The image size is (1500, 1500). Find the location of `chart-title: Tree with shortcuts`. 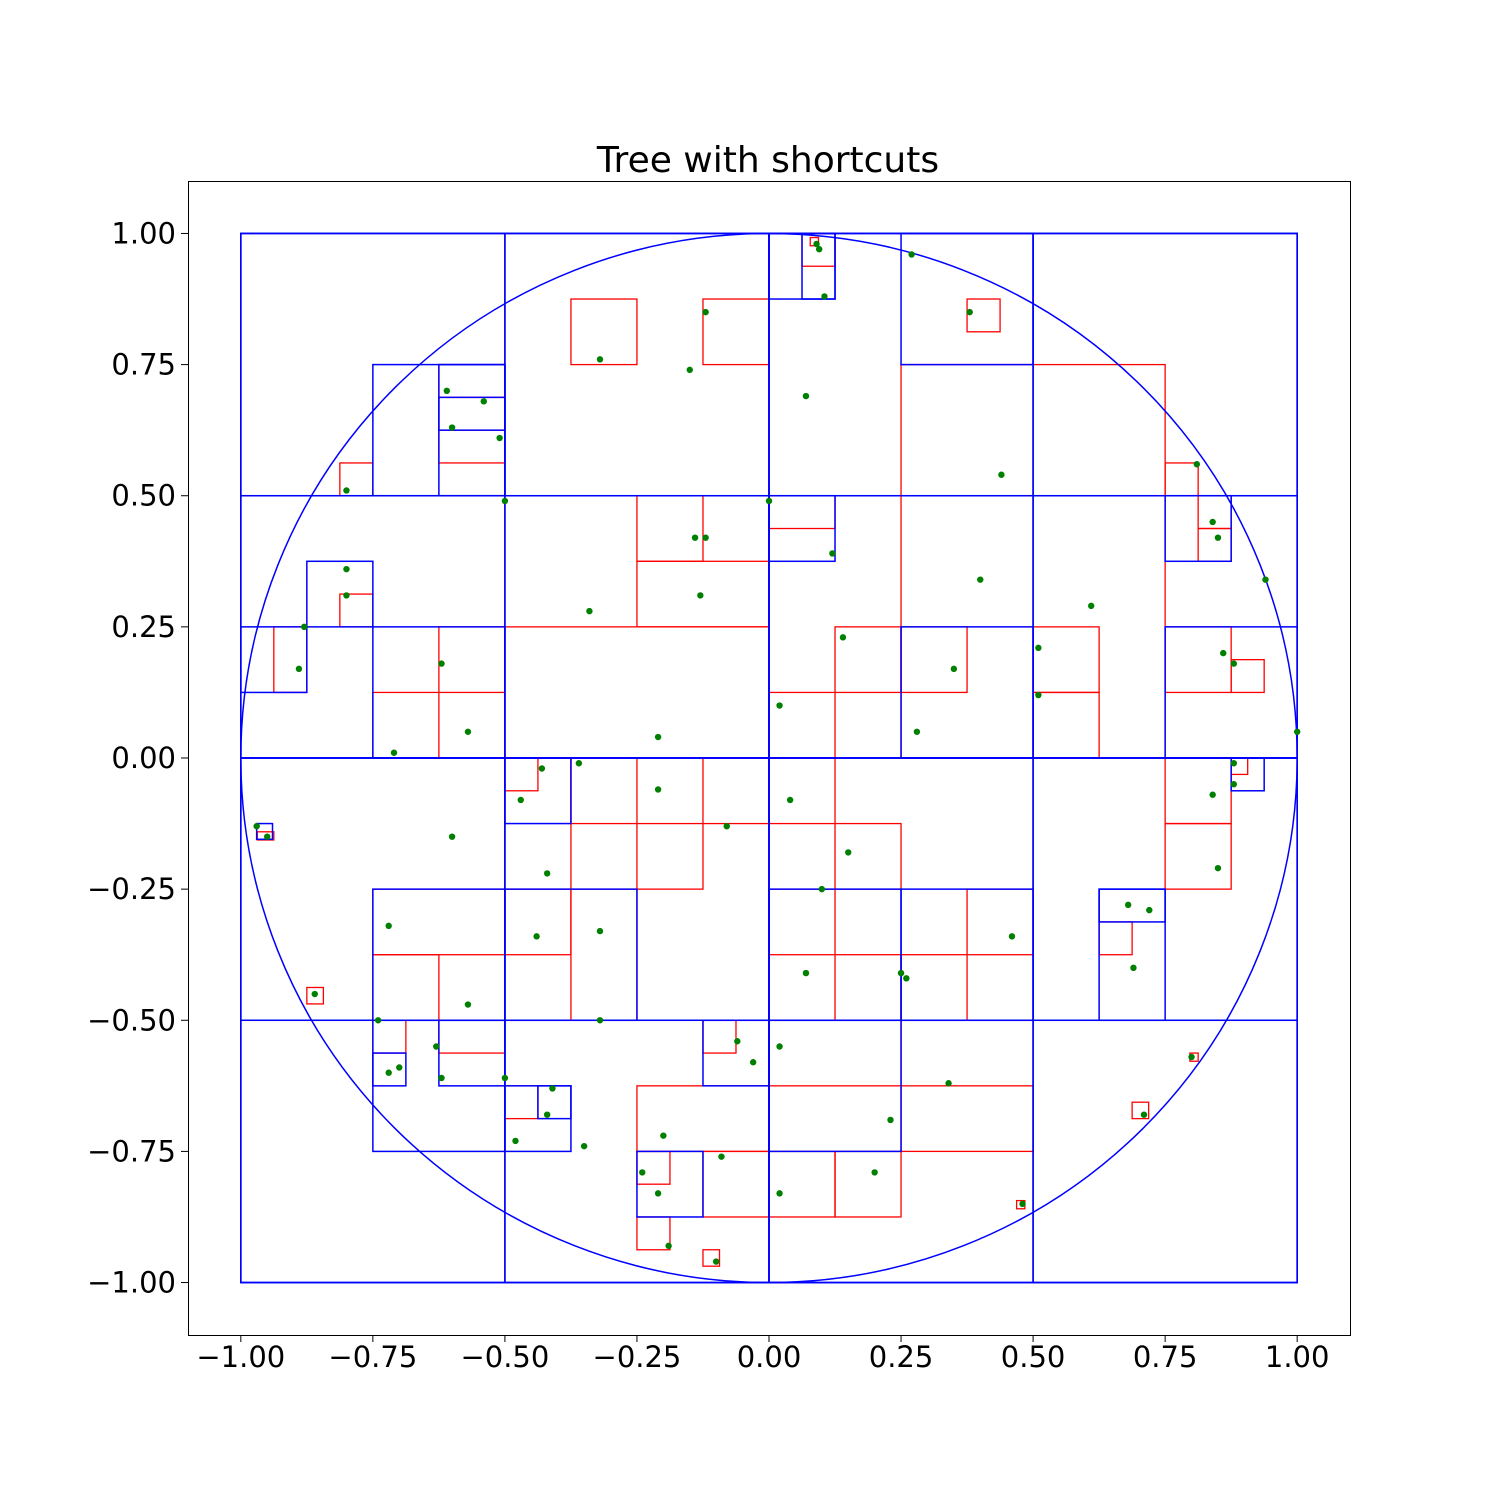

chart-title: Tree with shortcuts is located at coordinates (767, 160).